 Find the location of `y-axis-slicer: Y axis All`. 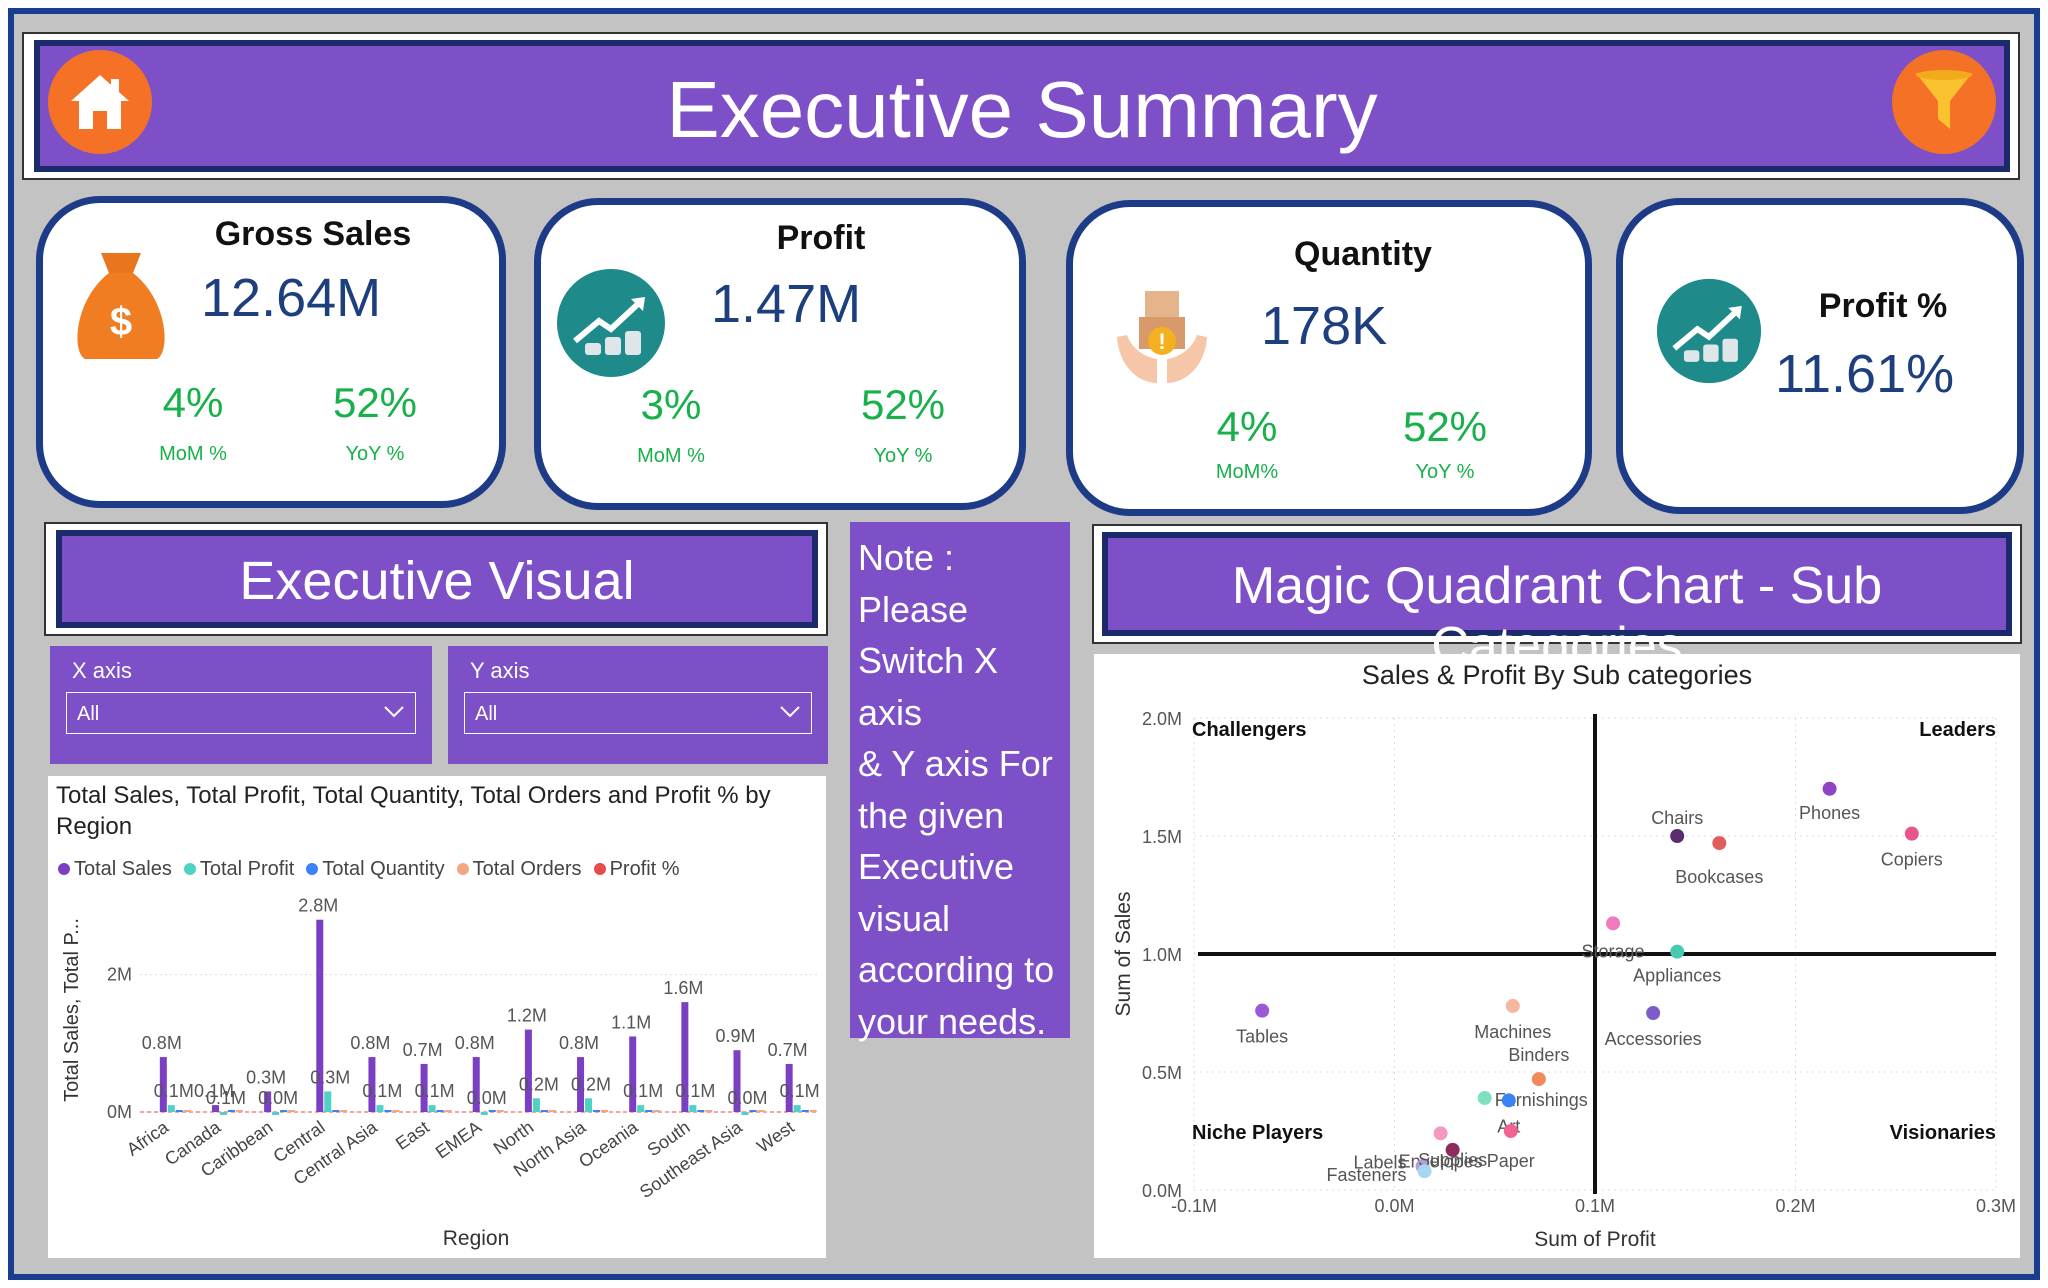

y-axis-slicer: Y axis All is located at coordinates (638, 705).